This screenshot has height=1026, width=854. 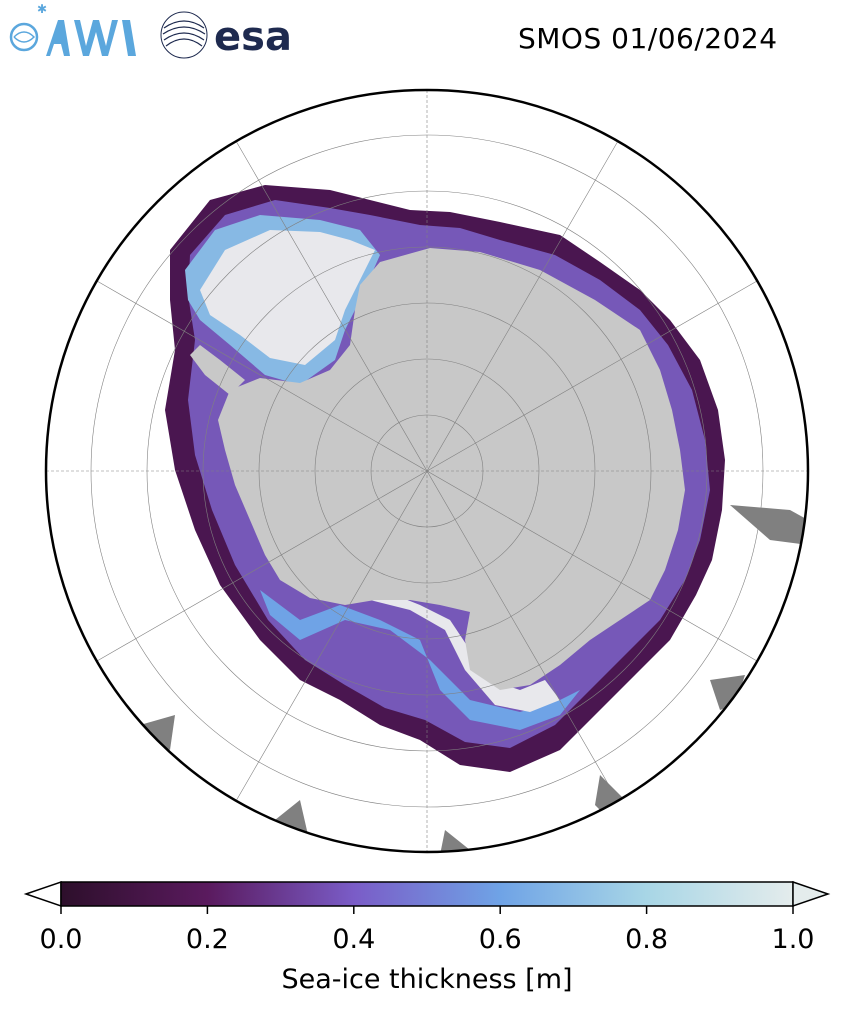 What do you see at coordinates (647, 939) in the screenshot?
I see `colorbar-tick-label: 0.8` at bounding box center [647, 939].